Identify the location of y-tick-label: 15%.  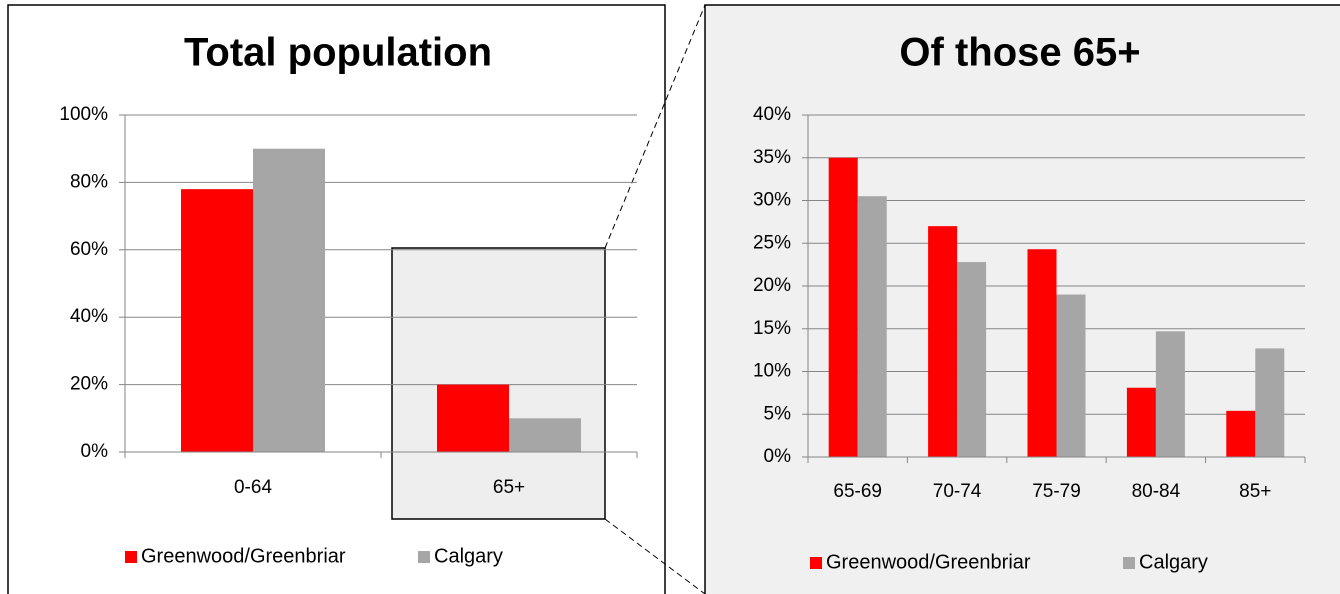
(772, 328).